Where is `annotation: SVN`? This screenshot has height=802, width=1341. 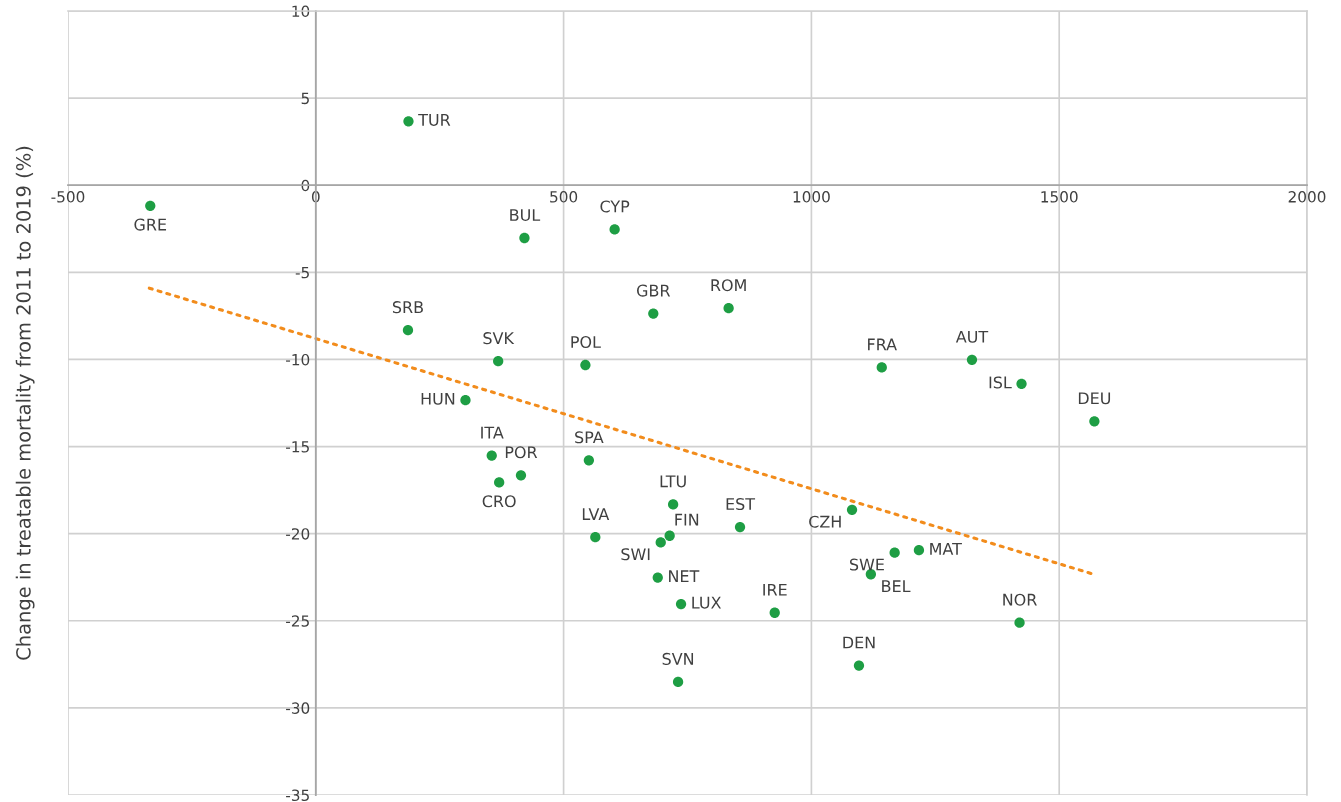
annotation: SVN is located at coordinates (678, 658).